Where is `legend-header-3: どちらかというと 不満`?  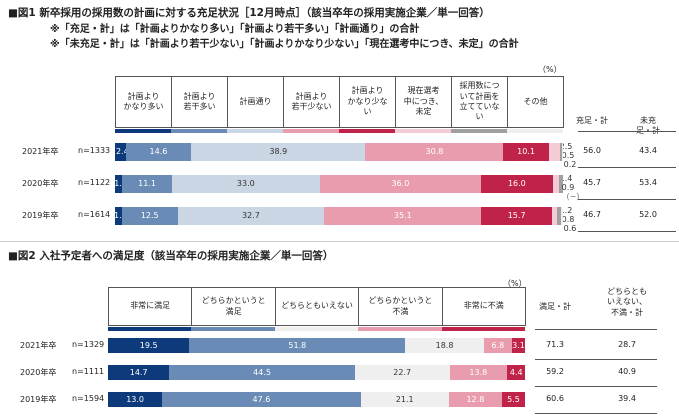
legend-header-3: どちらかというと 不満 is located at coordinates (400, 306).